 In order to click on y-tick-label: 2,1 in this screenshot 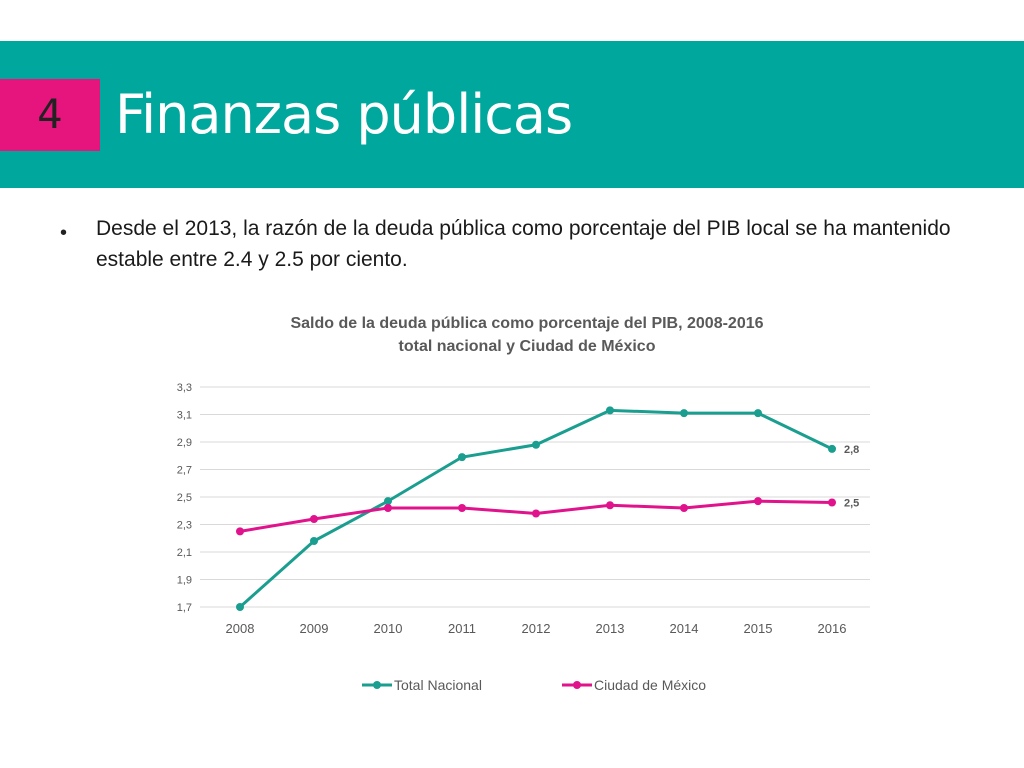, I will do `click(184, 553)`.